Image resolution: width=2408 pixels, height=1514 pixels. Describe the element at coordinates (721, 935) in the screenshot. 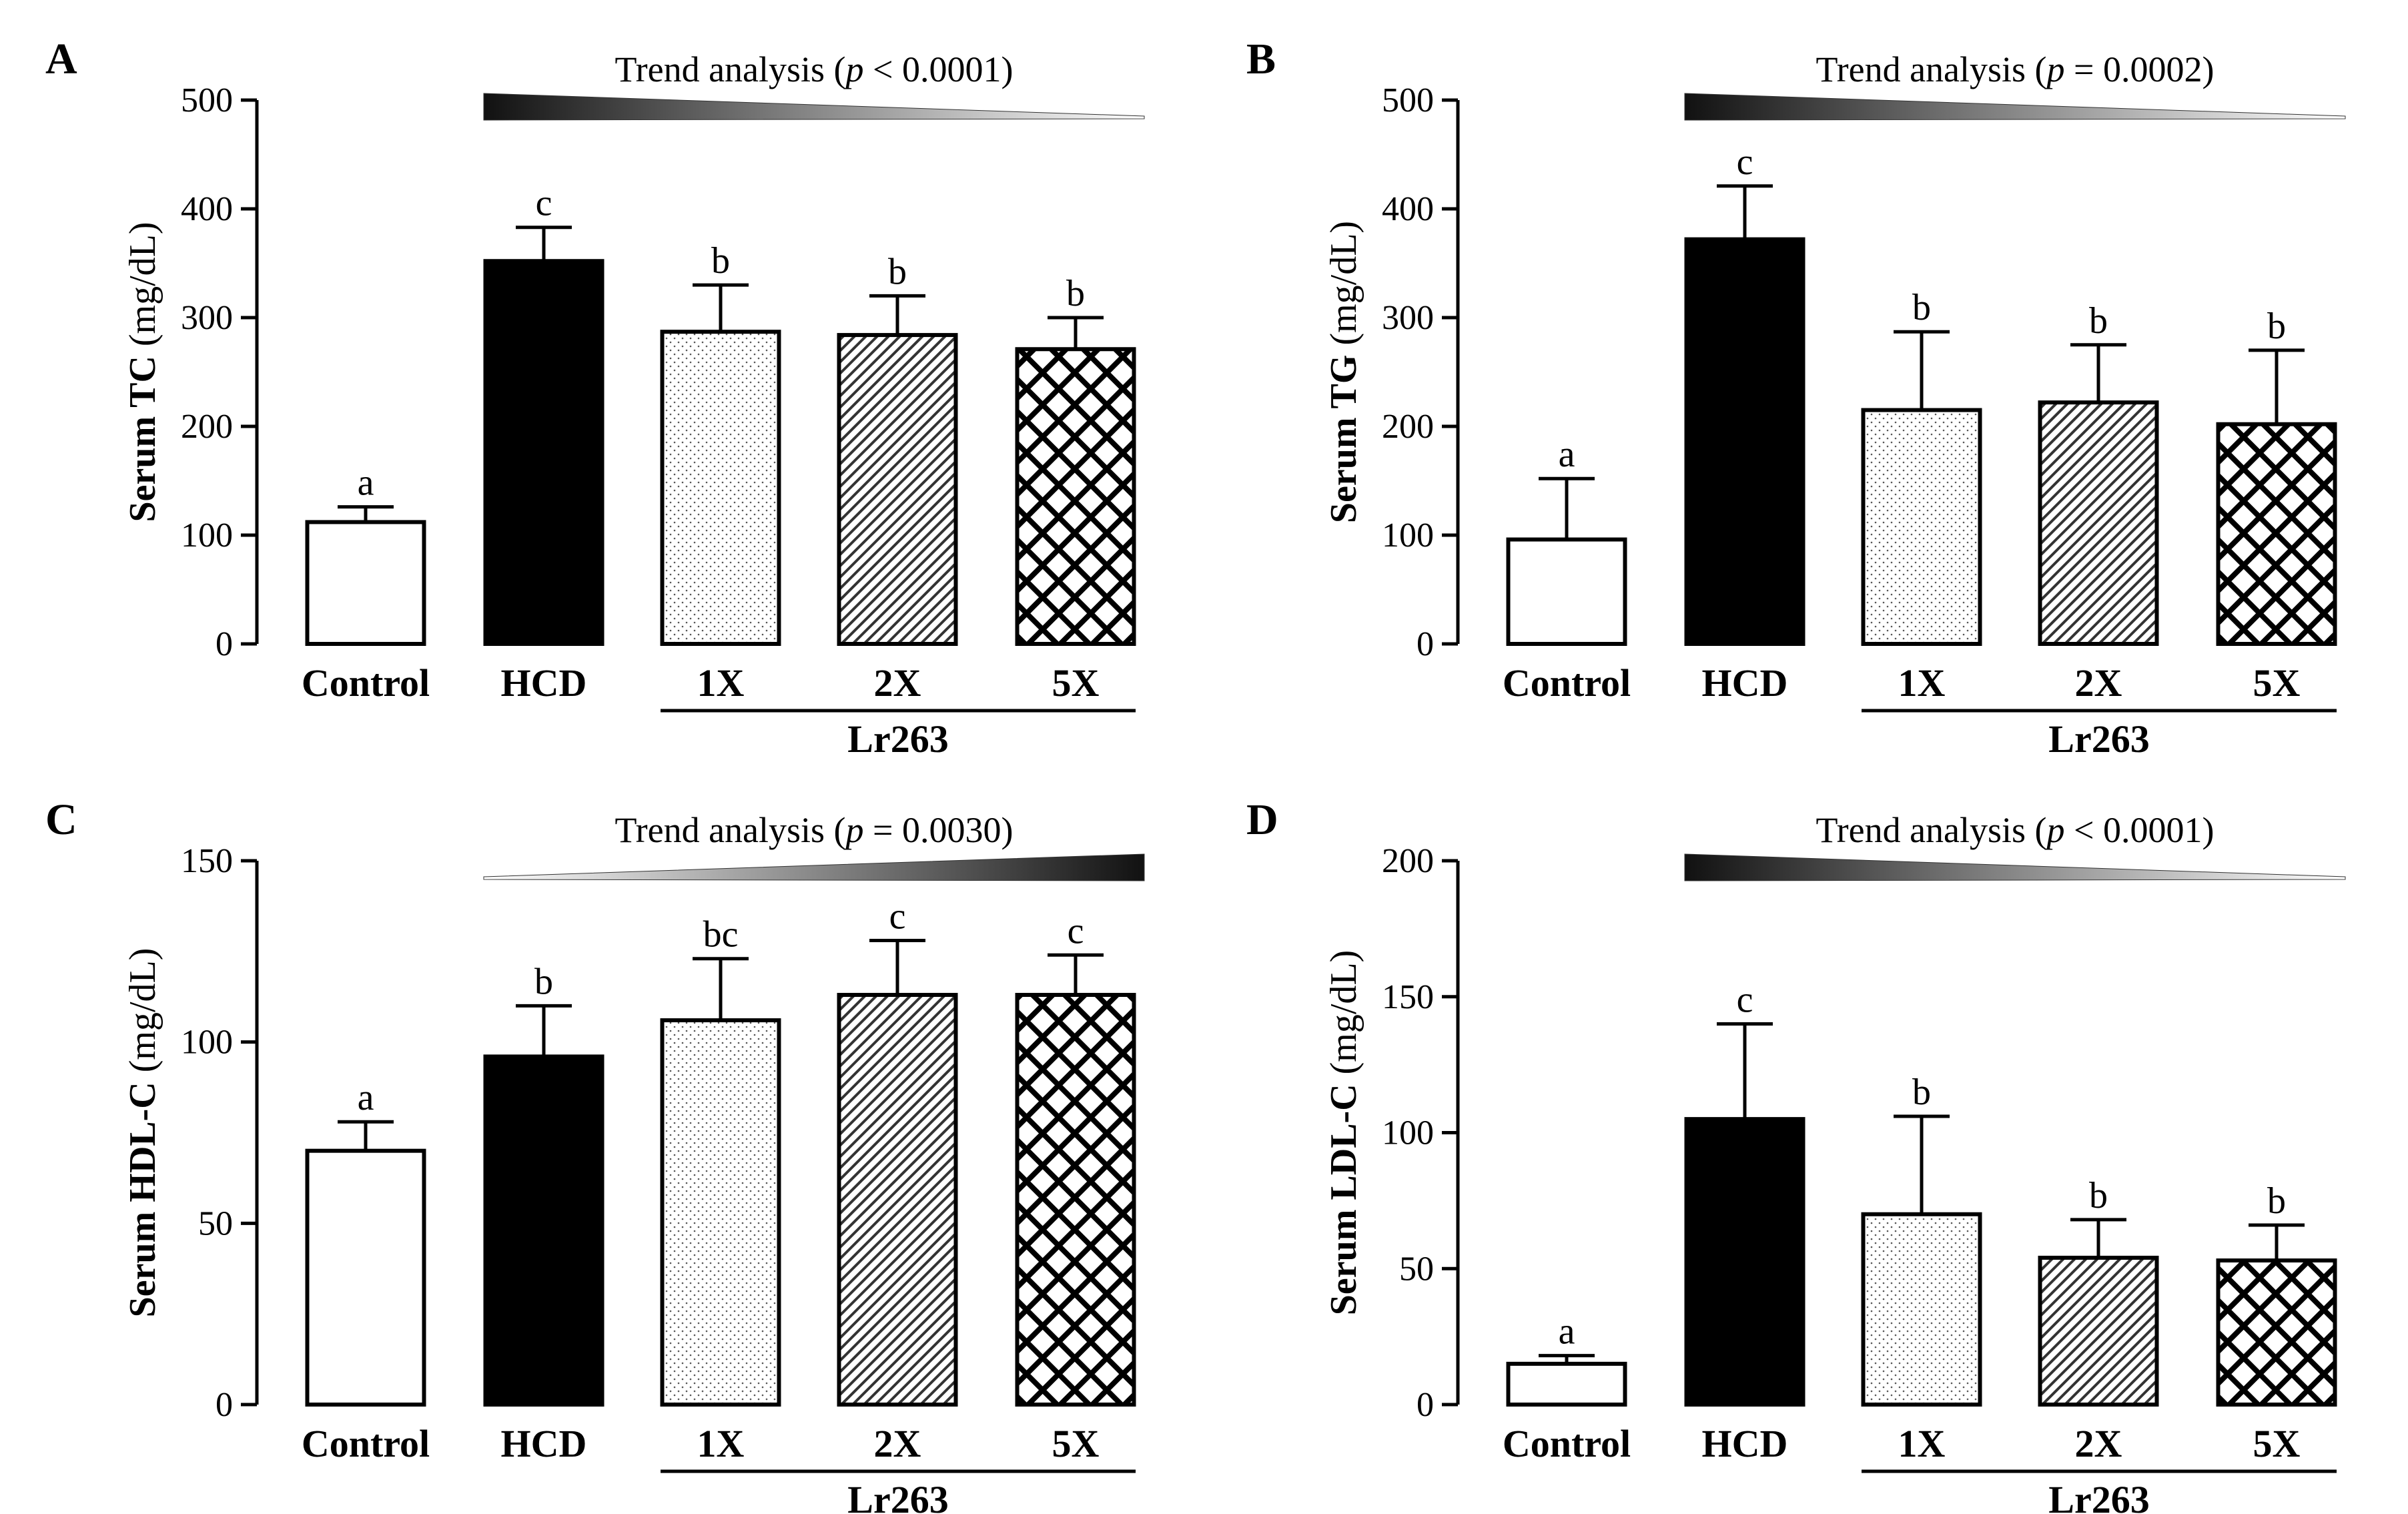

I see `significance-label: bc` at that location.